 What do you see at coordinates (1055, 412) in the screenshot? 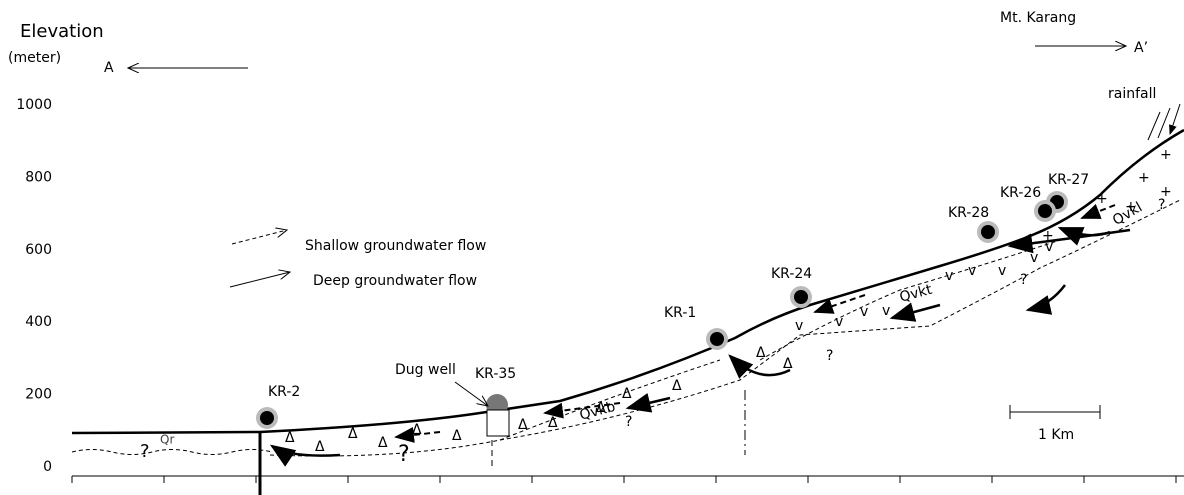
I see `scale-bar` at bounding box center [1055, 412].